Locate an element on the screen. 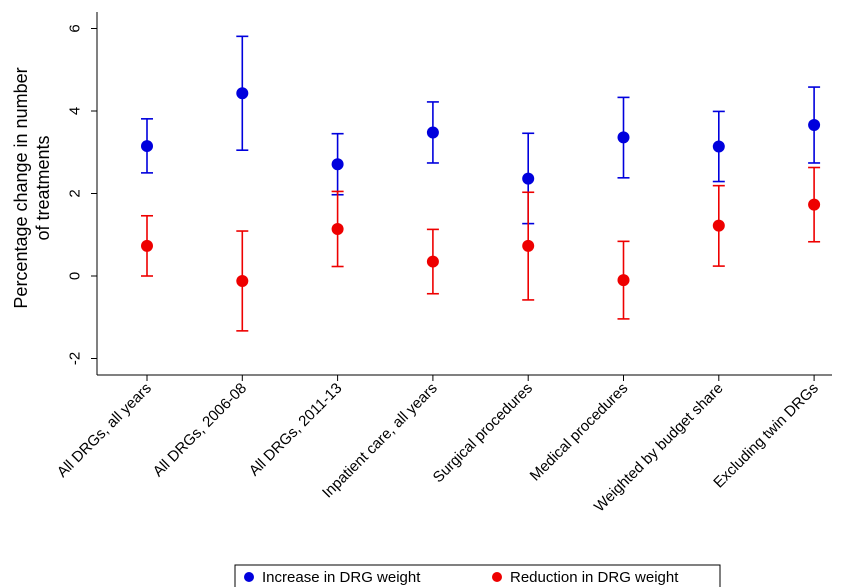 The image size is (845, 587). x-category-label: Excluding twin DRGs is located at coordinates (766, 436).